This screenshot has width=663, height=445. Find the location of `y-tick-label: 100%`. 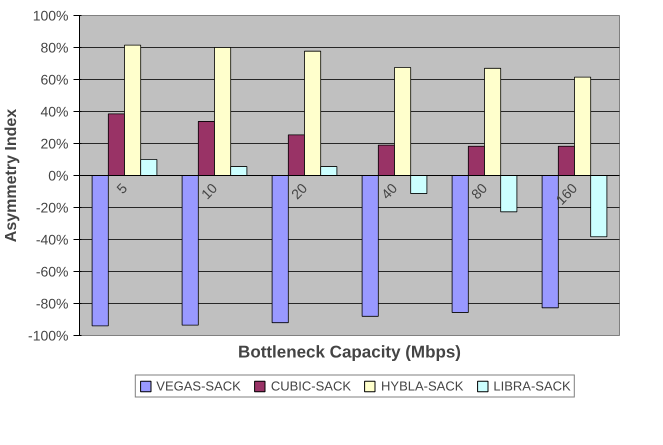

y-tick-label: 100% is located at coordinates (50, 16).